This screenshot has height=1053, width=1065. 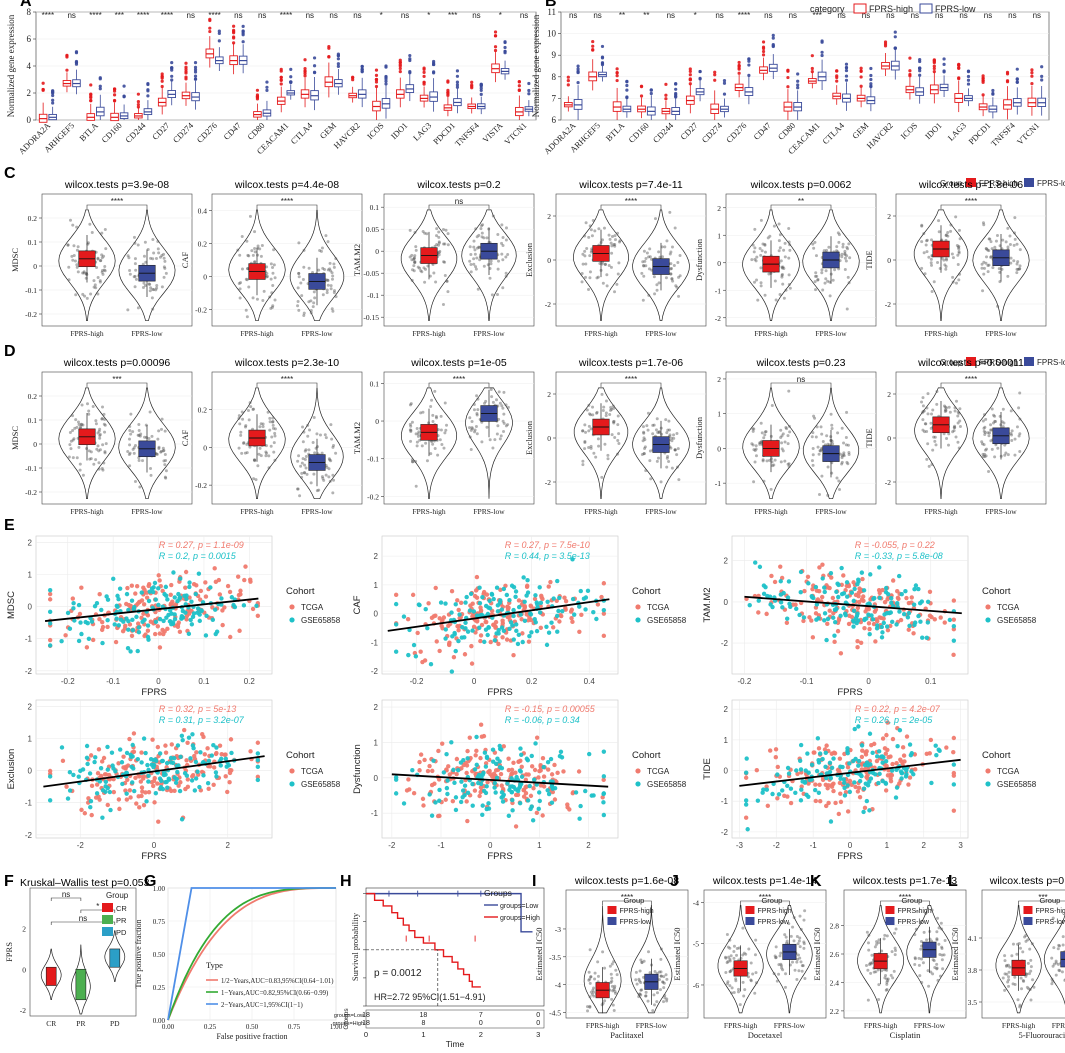 I want to click on violin-title: wilcox.tests p=0.0062, so click(x=801, y=185).